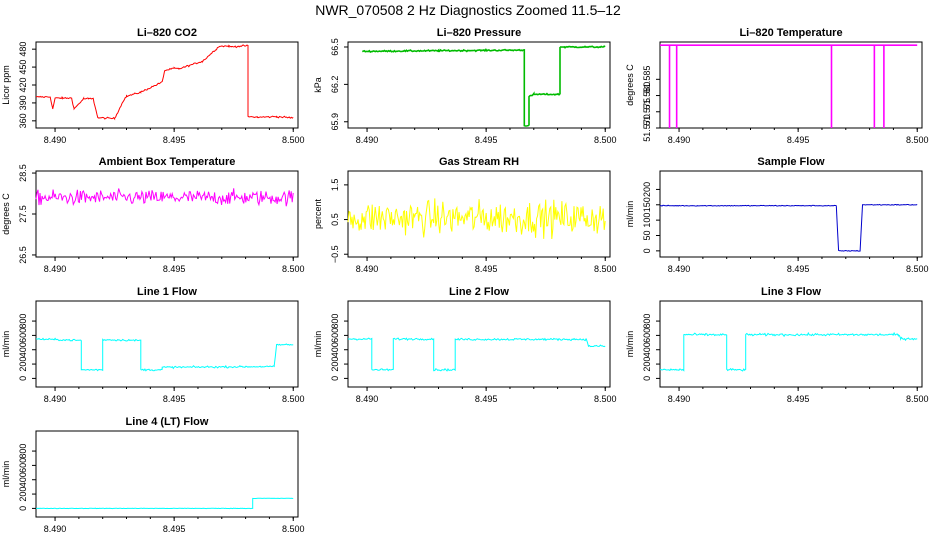 The image size is (936, 540). What do you see at coordinates (479, 33) in the screenshot?
I see `panel-title: Li–820 Pressure` at bounding box center [479, 33].